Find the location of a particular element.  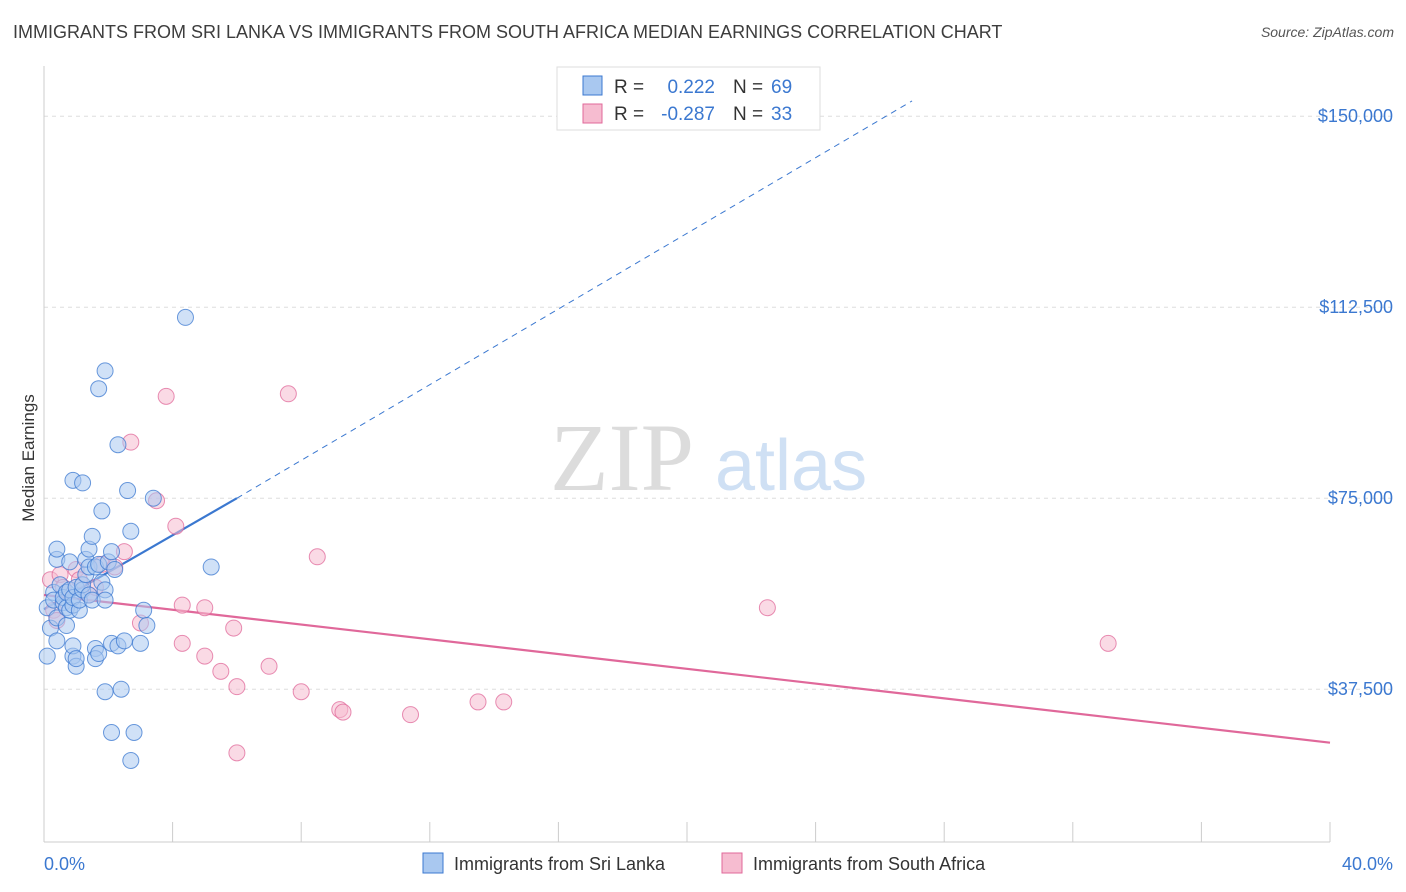

y-axis-title: Median Earnings is located at coordinates (28, 458).